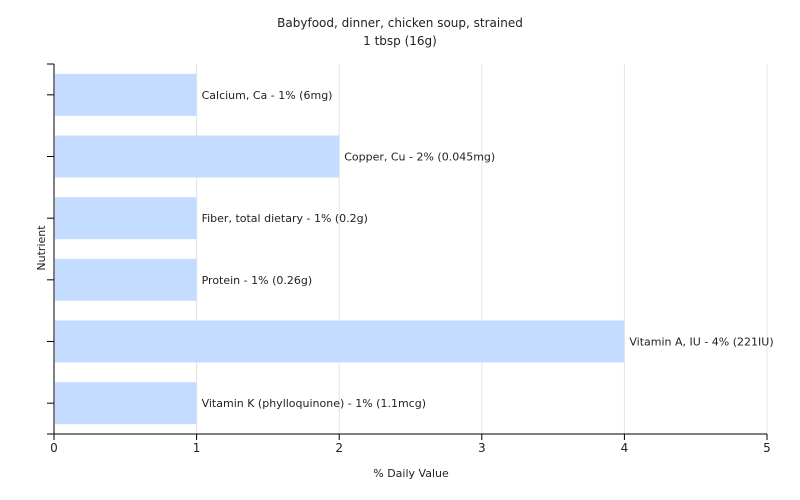  I want to click on chart-title: Babyfood, dinner, chicken soup, strained, so click(400, 23).